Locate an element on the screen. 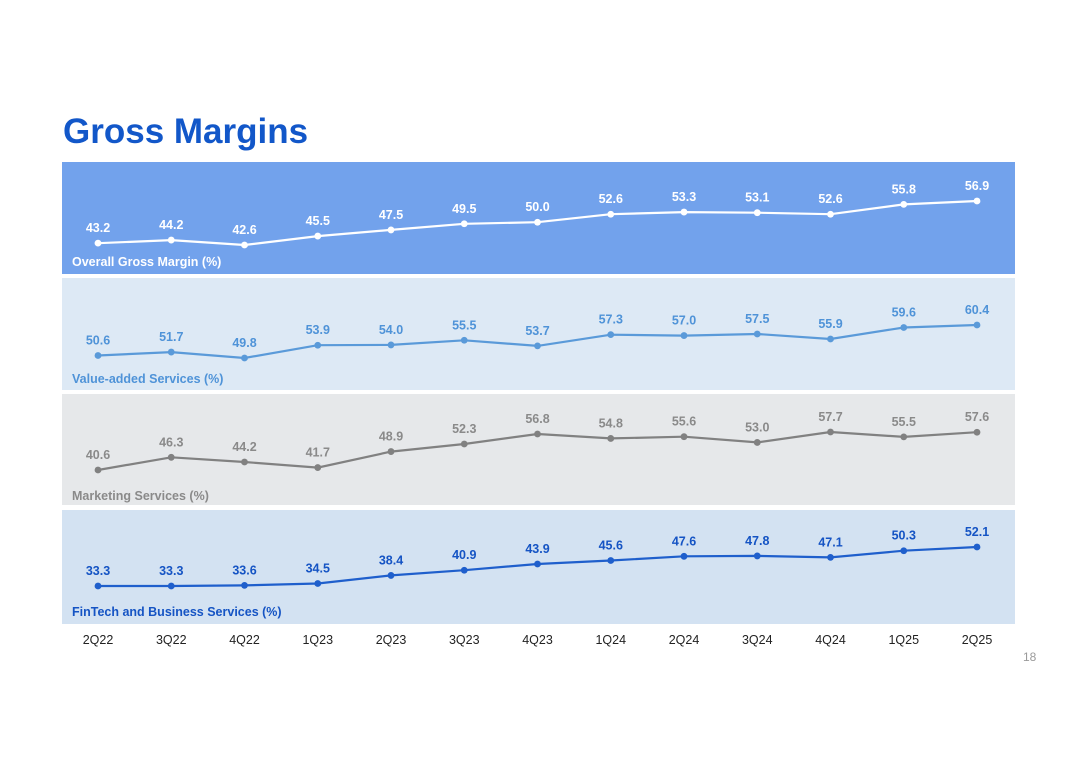 The height and width of the screenshot is (764, 1080). x-tick-label: 2Q22 is located at coordinates (98, 640).